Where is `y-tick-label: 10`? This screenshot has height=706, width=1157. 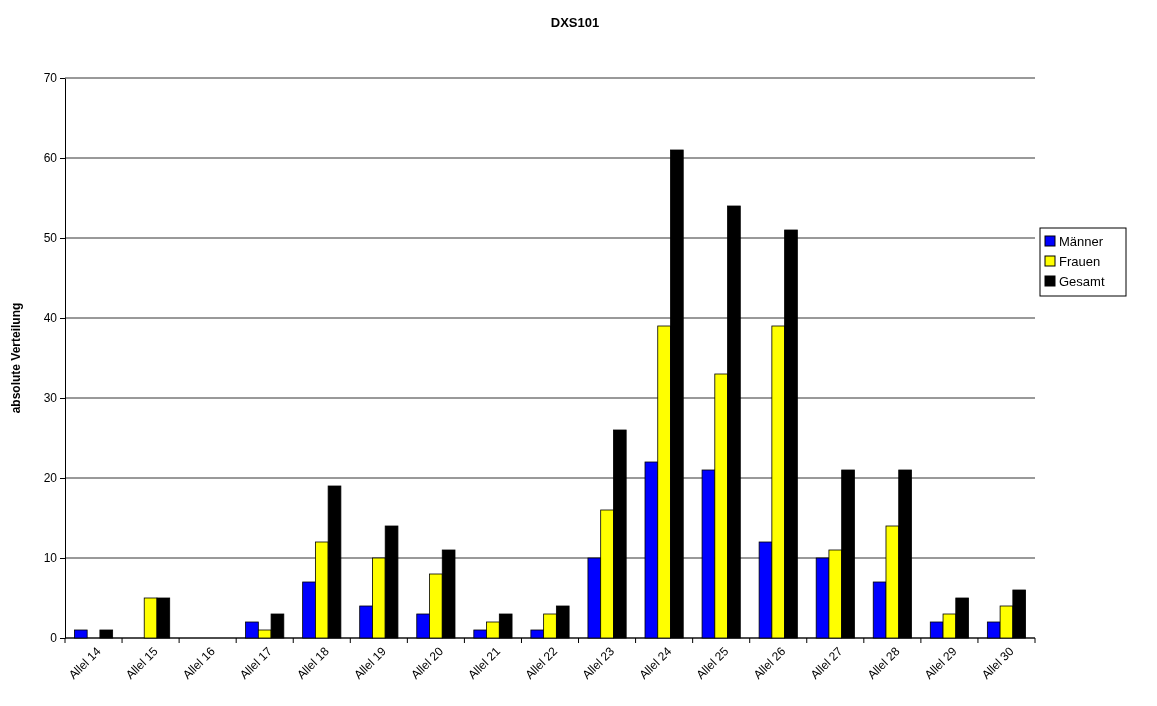 y-tick-label: 10 is located at coordinates (50, 558).